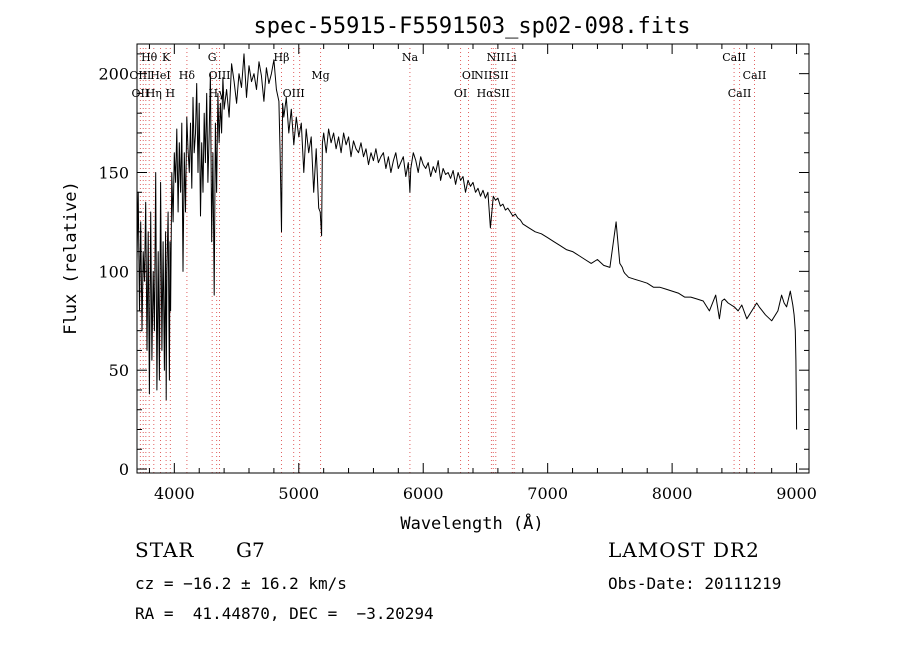 This screenshot has height=650, width=900. I want to click on object-class: STAR, so click(165, 550).